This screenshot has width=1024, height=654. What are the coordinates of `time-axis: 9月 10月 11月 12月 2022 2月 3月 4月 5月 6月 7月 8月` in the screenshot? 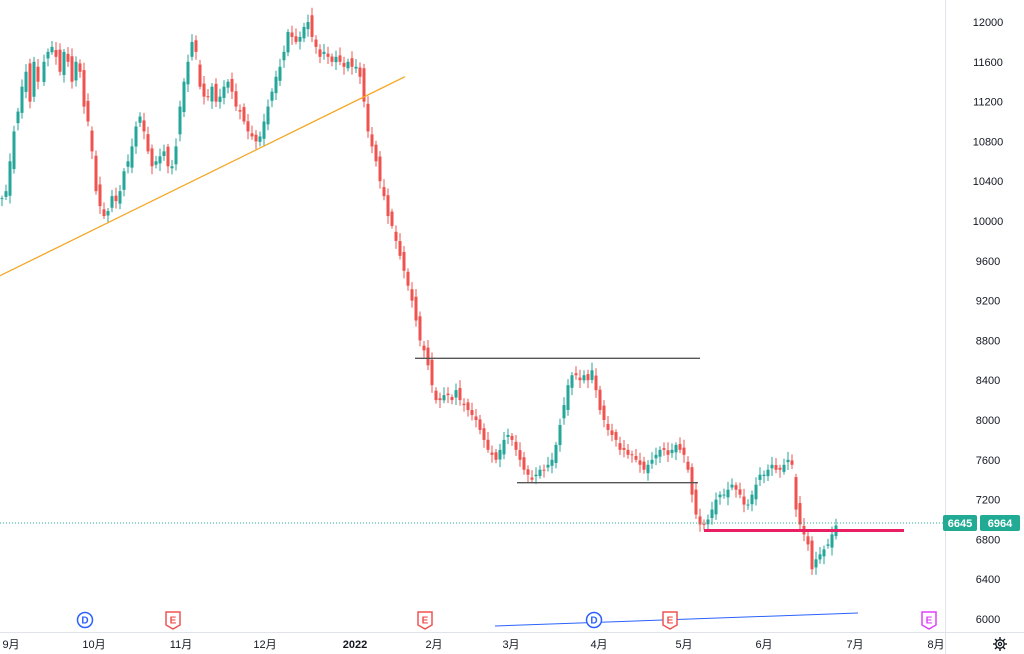 It's located at (512, 642).